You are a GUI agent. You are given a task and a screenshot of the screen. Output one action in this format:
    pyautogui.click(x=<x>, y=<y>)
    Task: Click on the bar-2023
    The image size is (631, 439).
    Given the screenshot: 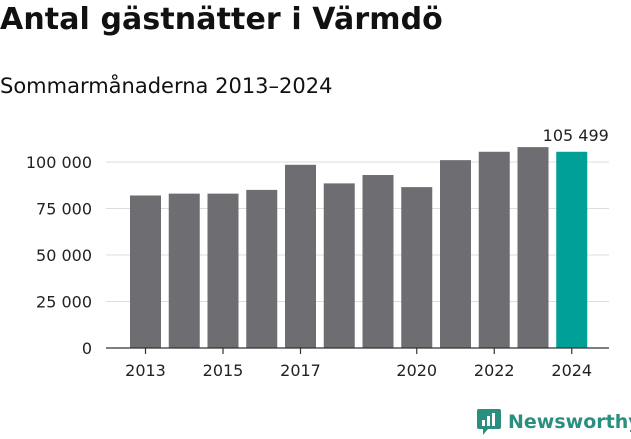 What is the action you would take?
    pyautogui.click(x=533, y=247)
    